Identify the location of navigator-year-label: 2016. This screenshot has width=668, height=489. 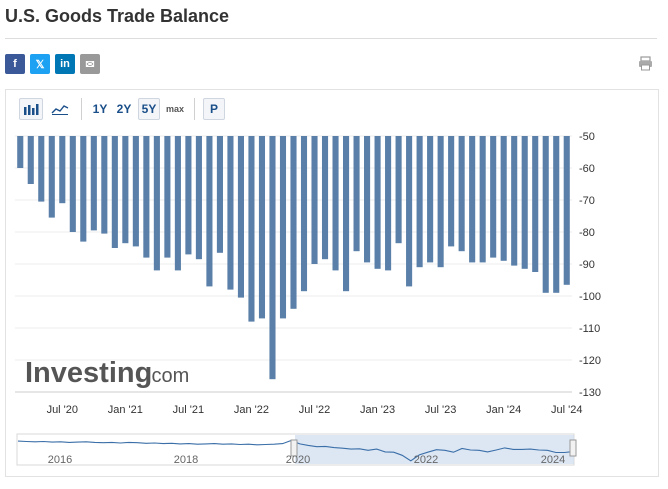
(60, 460).